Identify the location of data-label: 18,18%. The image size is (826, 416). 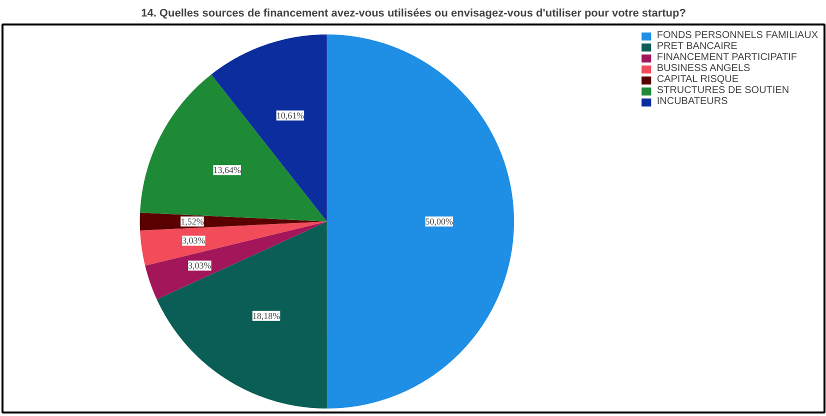
(266, 315).